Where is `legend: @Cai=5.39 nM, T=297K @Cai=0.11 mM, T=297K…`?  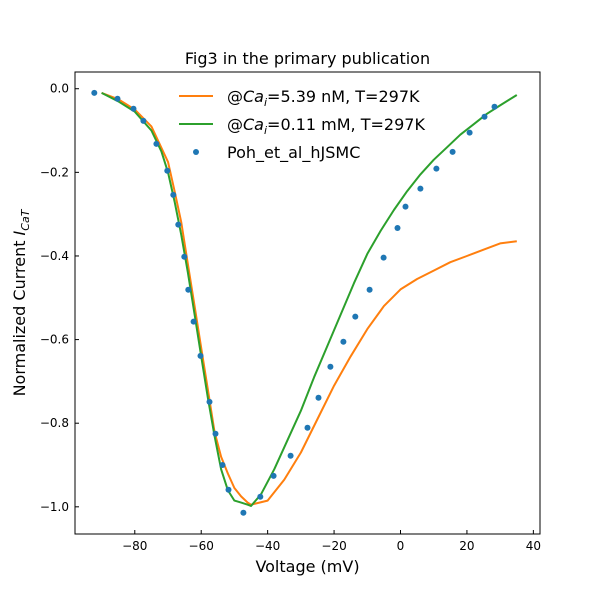
legend: @Cai=5.39 nM, T=297K @Cai=0.11 mM, T=297K… is located at coordinates (302, 125).